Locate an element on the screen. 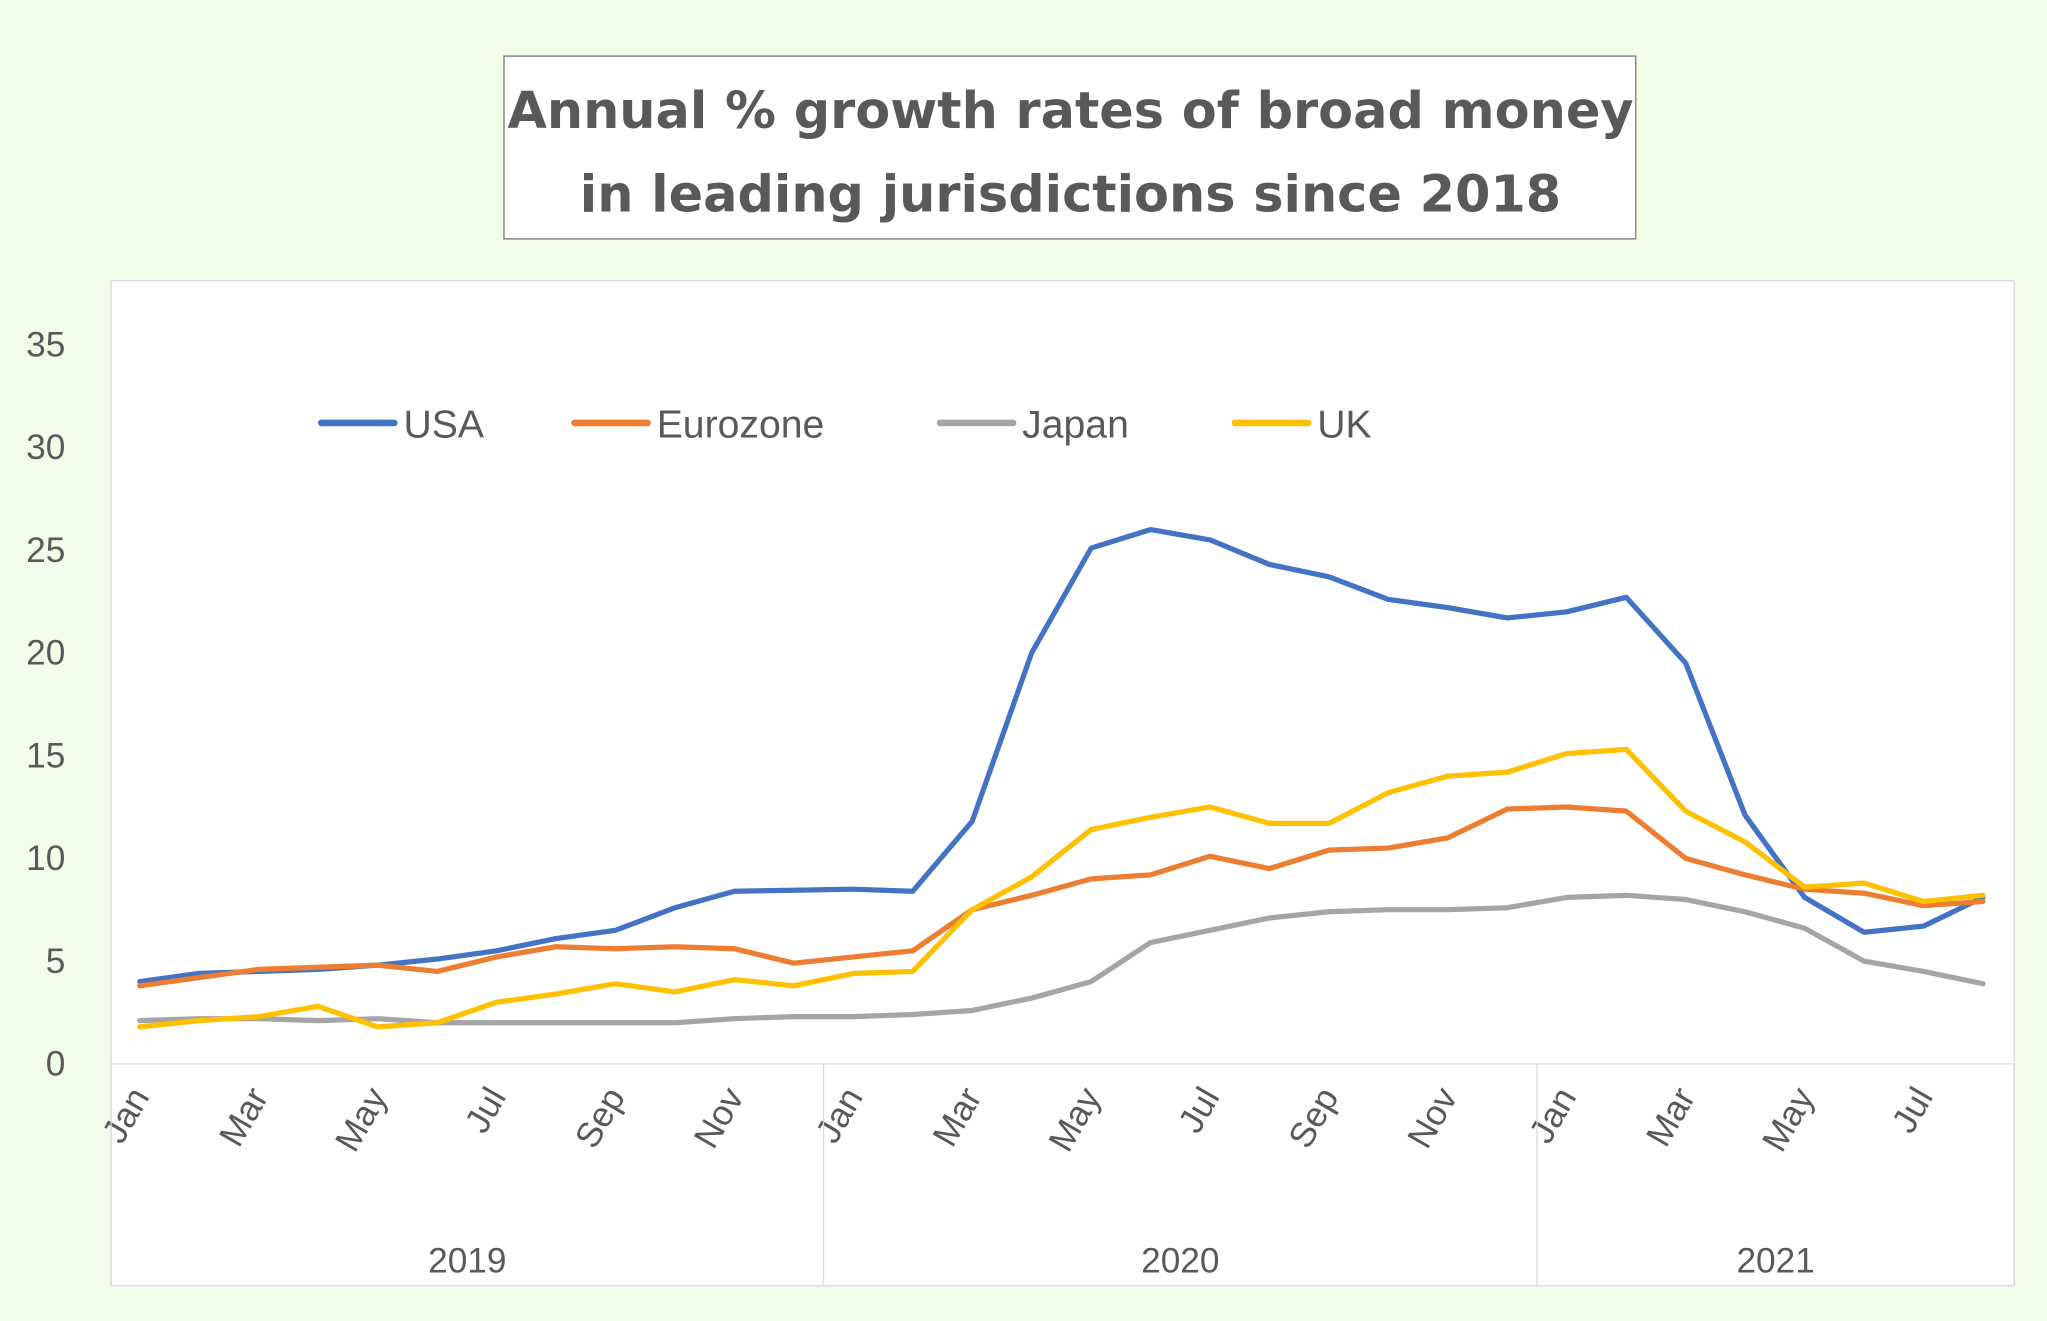  y-tick-label: 5 is located at coordinates (56, 961).